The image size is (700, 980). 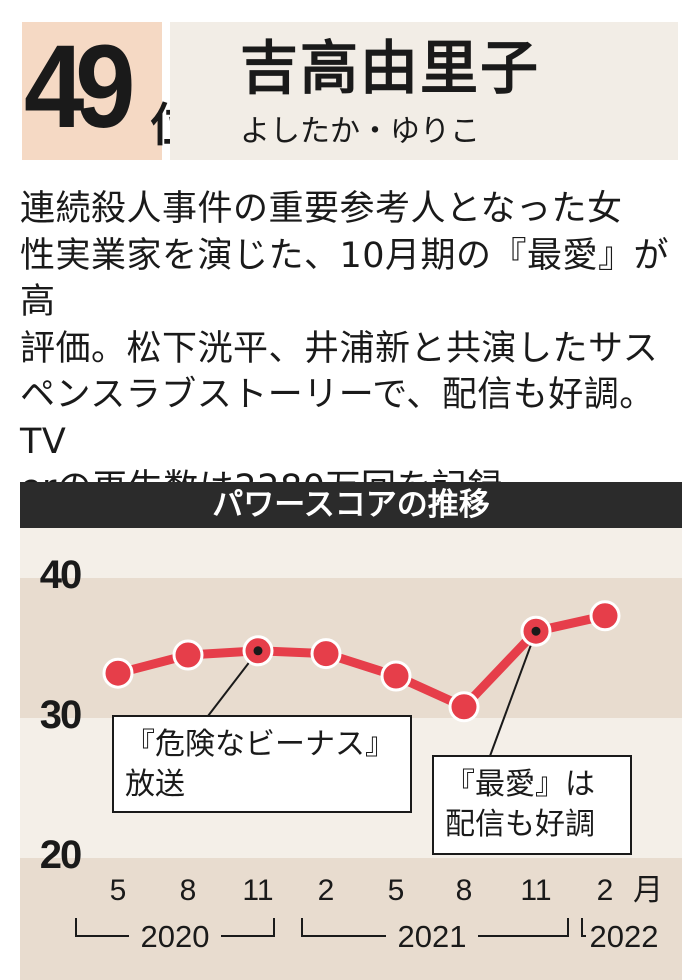 What do you see at coordinates (351, 505) in the screenshot?
I see `chart-title: パワースコアの推移` at bounding box center [351, 505].